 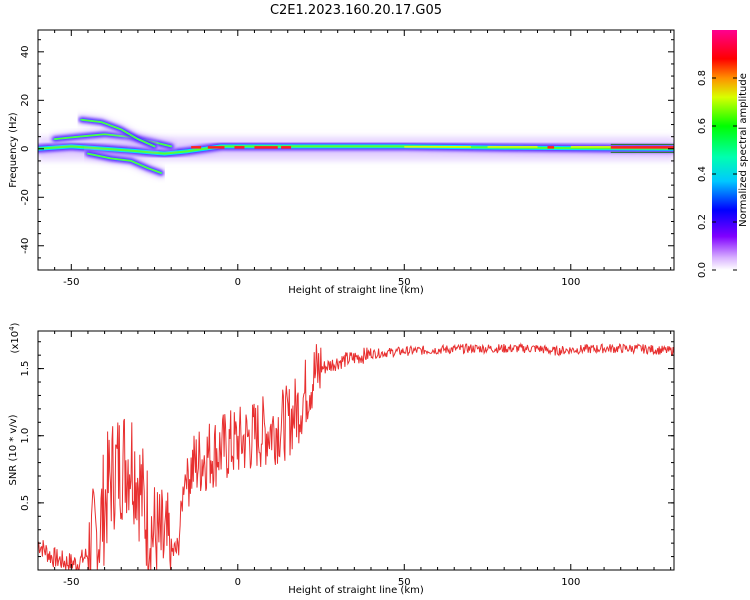 What do you see at coordinates (25, 149) in the screenshot?
I see `top-ytick-label: 0` at bounding box center [25, 149].